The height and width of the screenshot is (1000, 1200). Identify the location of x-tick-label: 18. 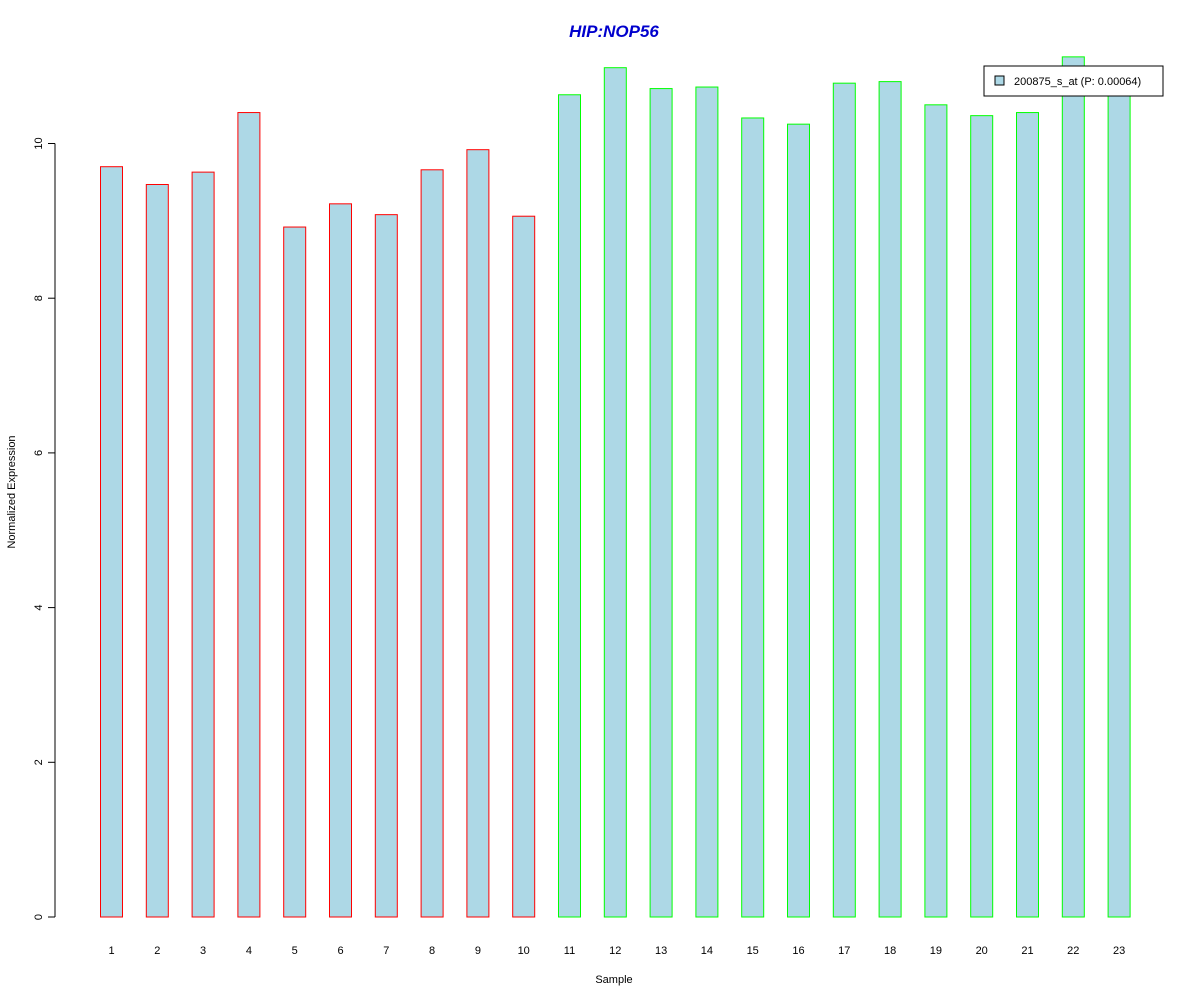
(890, 951).